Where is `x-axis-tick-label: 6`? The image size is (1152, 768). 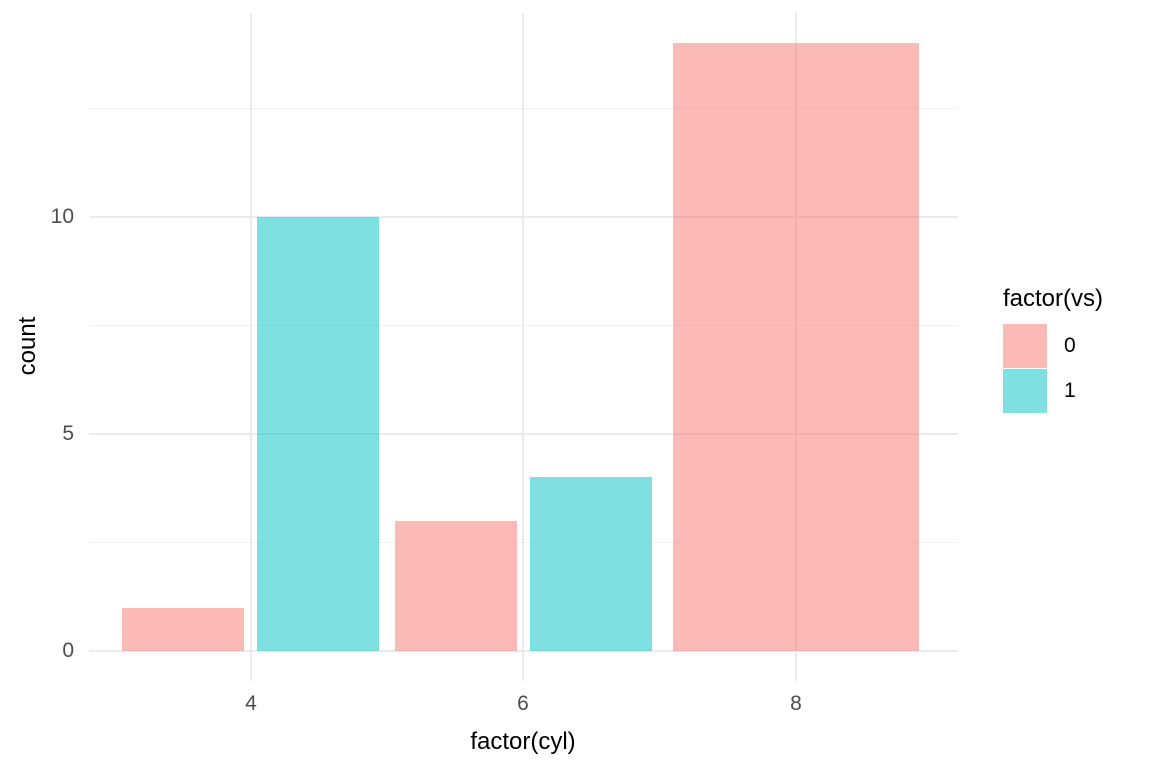
x-axis-tick-label: 6 is located at coordinates (523, 703).